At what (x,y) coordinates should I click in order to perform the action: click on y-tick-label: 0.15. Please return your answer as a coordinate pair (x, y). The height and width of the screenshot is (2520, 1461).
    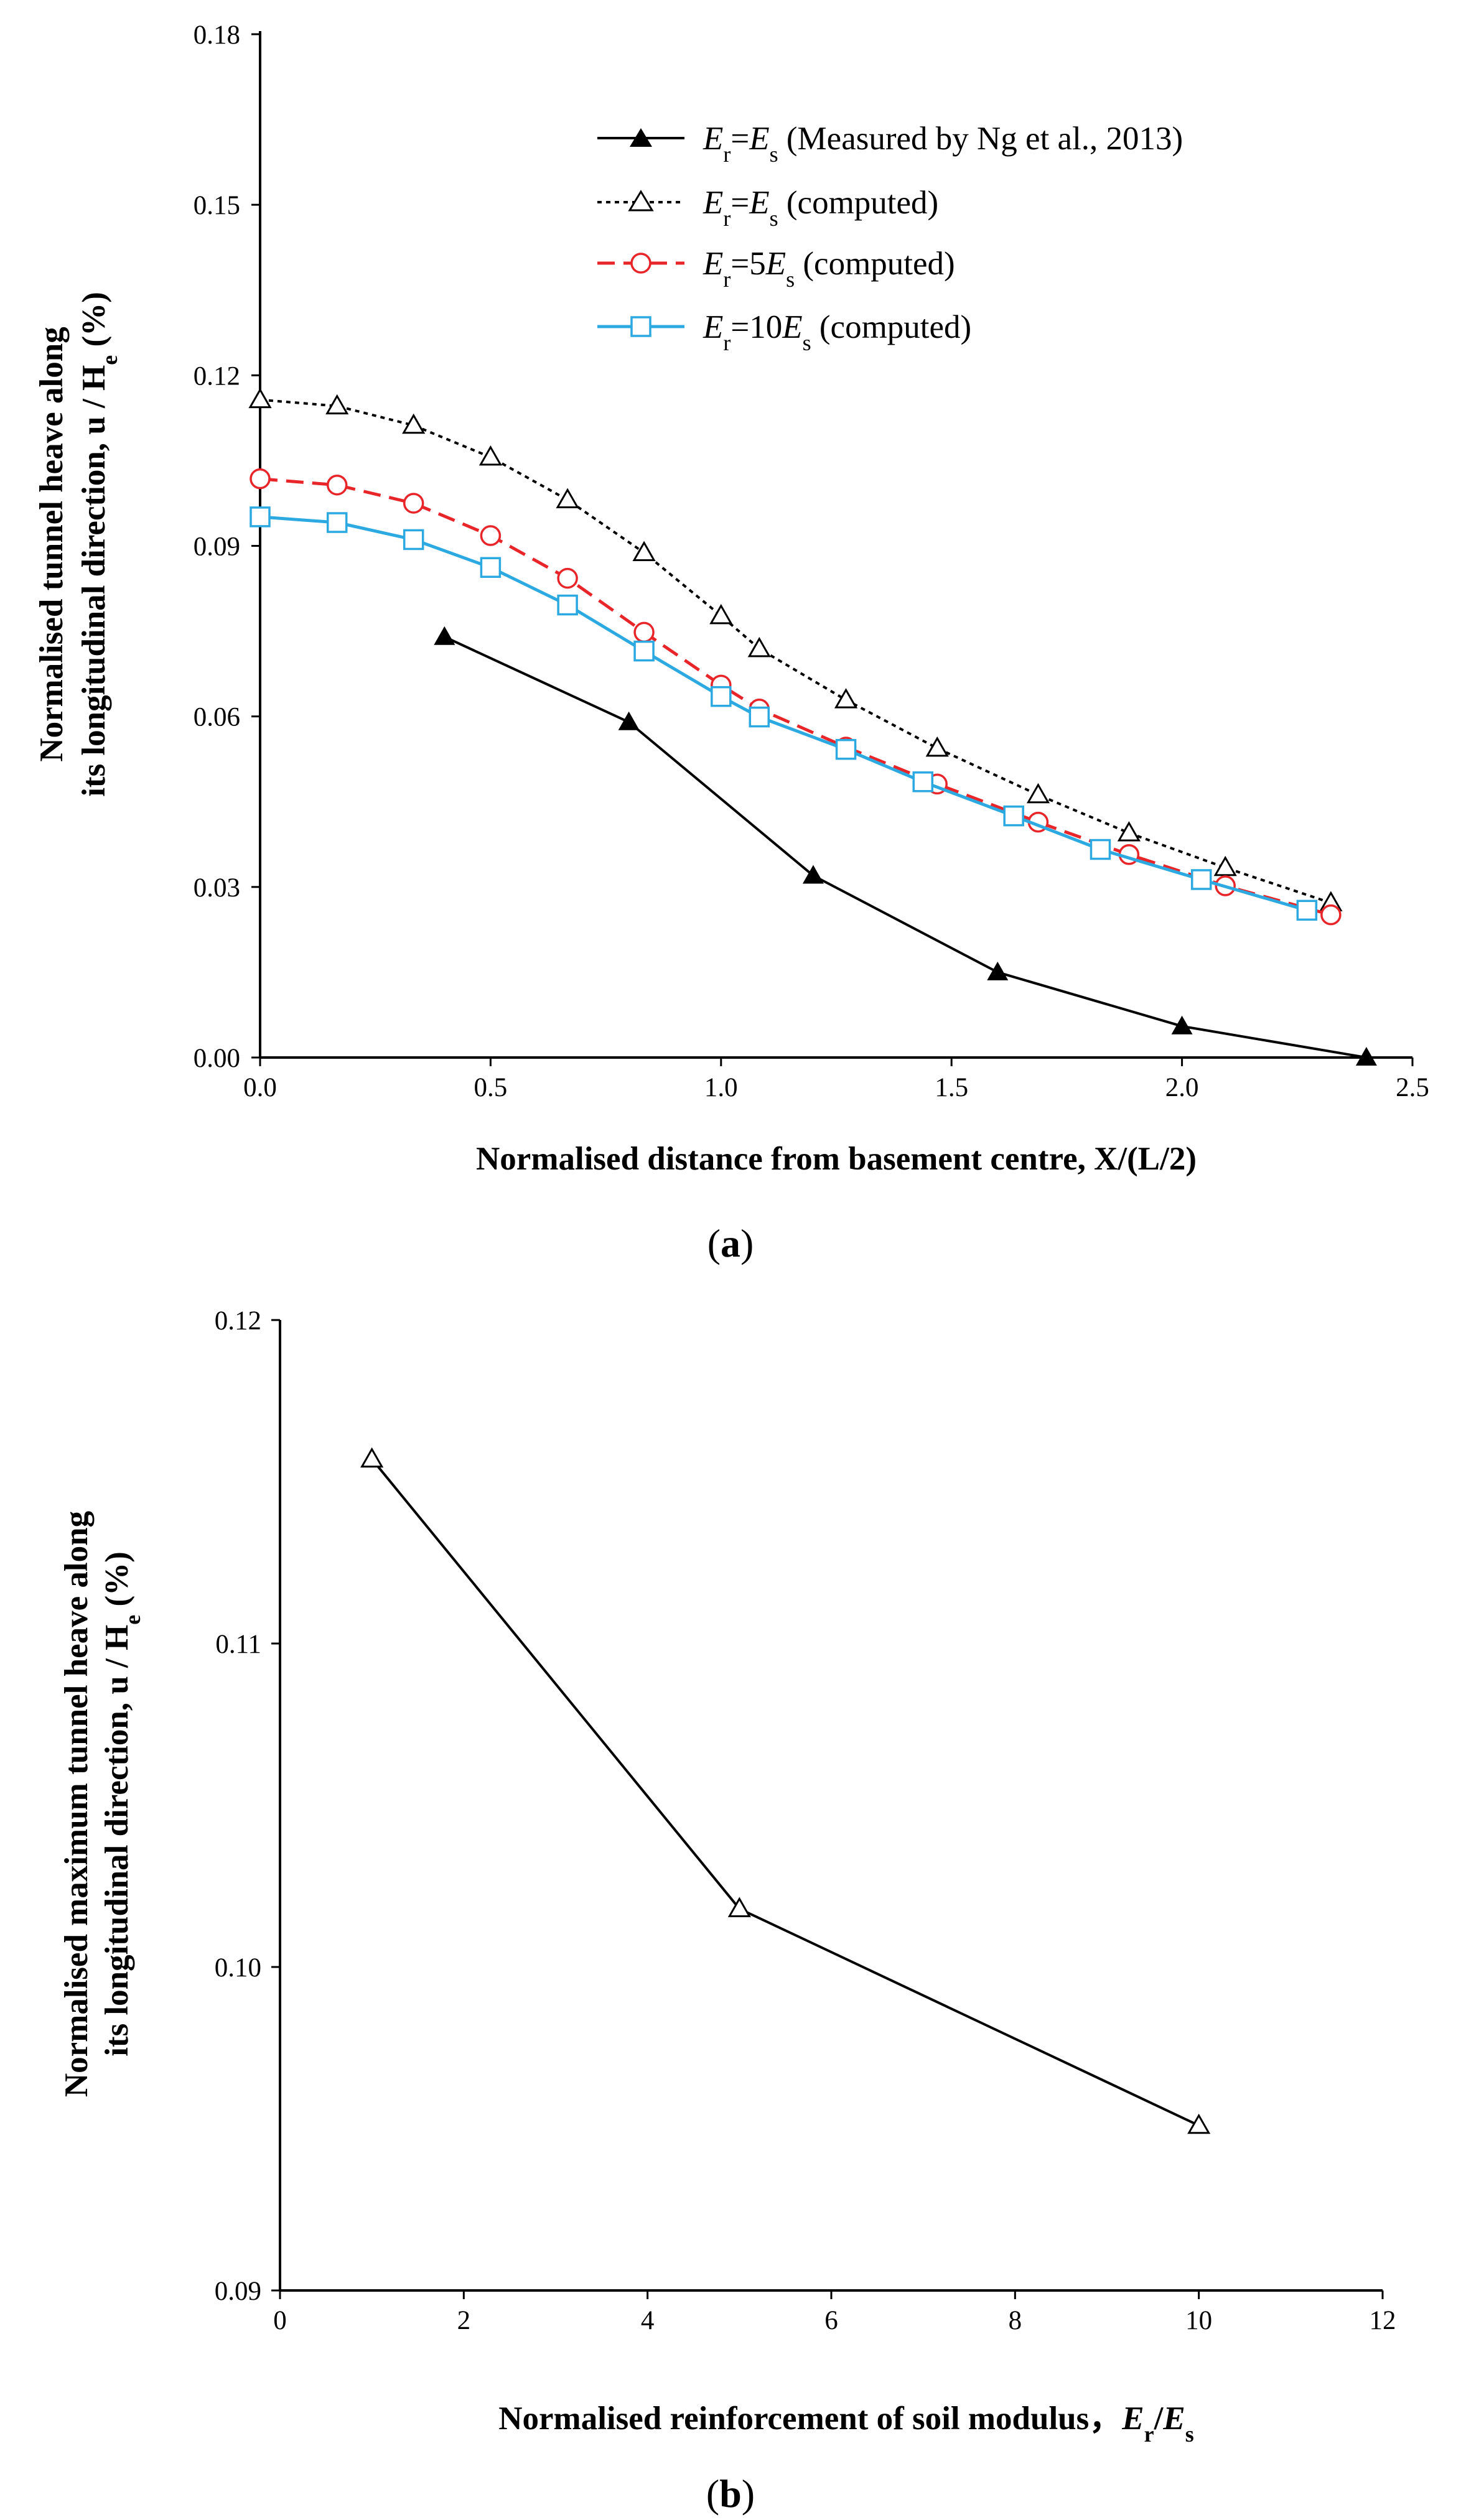
    Looking at the image, I should click on (217, 206).